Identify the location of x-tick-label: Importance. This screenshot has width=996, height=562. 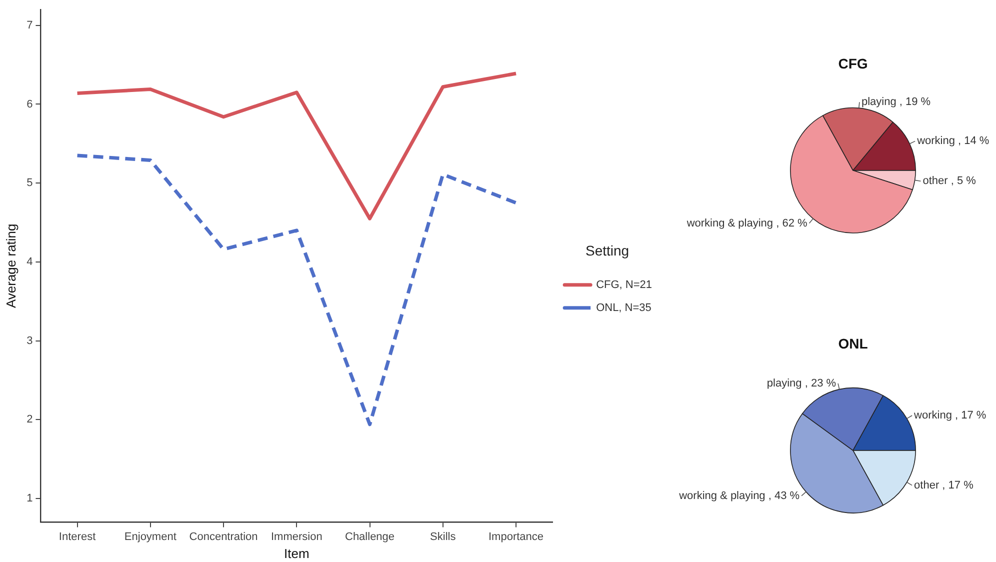
(516, 536).